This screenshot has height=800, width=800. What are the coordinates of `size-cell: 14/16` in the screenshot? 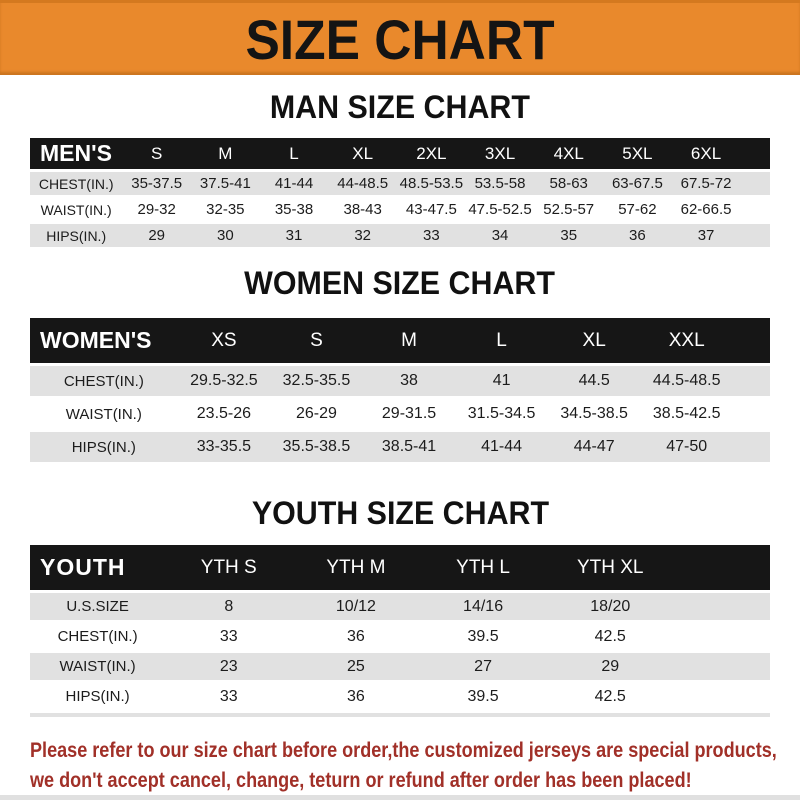 It's located at (483, 606).